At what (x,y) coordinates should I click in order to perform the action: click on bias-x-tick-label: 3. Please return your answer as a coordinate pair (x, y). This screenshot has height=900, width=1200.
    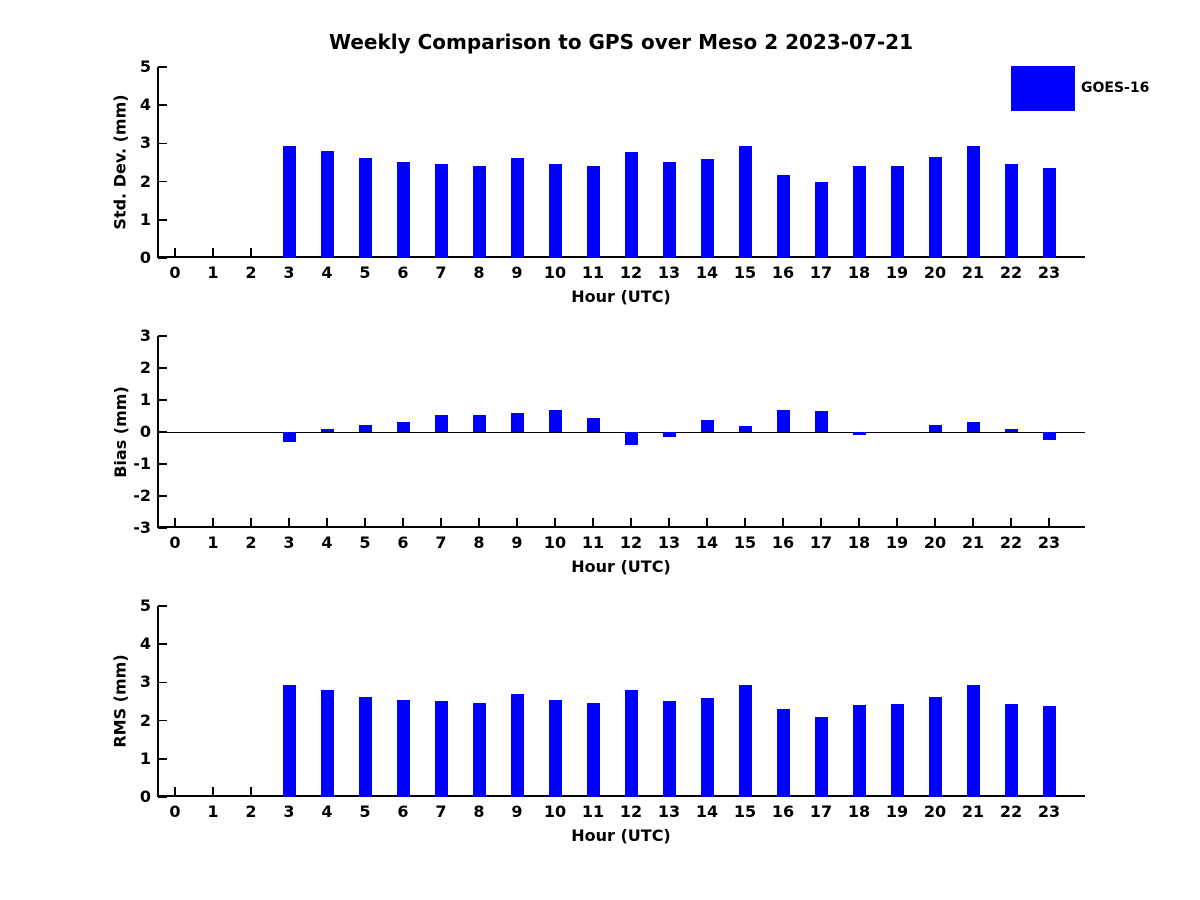
    Looking at the image, I should click on (289, 542).